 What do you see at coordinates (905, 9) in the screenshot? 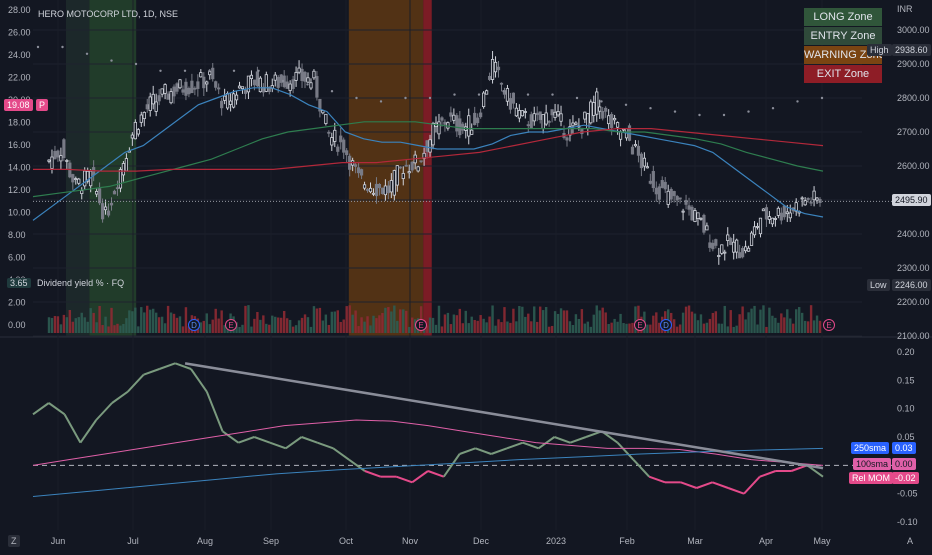
I see `currency-label: INR` at bounding box center [905, 9].